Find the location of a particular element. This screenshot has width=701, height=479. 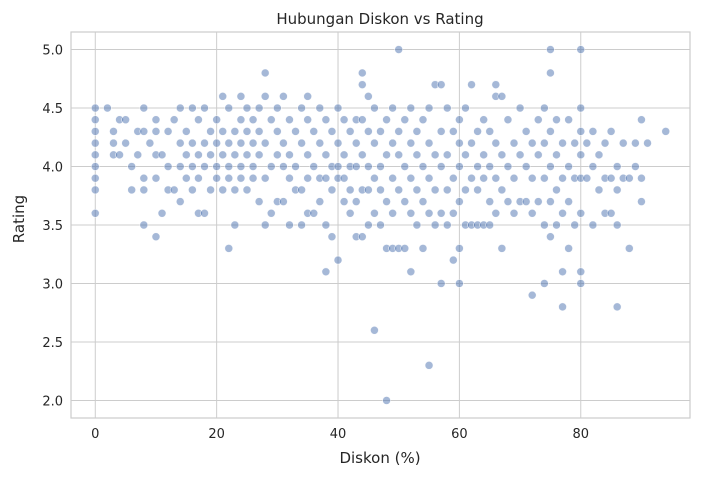

x-tick-label: 60 is located at coordinates (459, 434).